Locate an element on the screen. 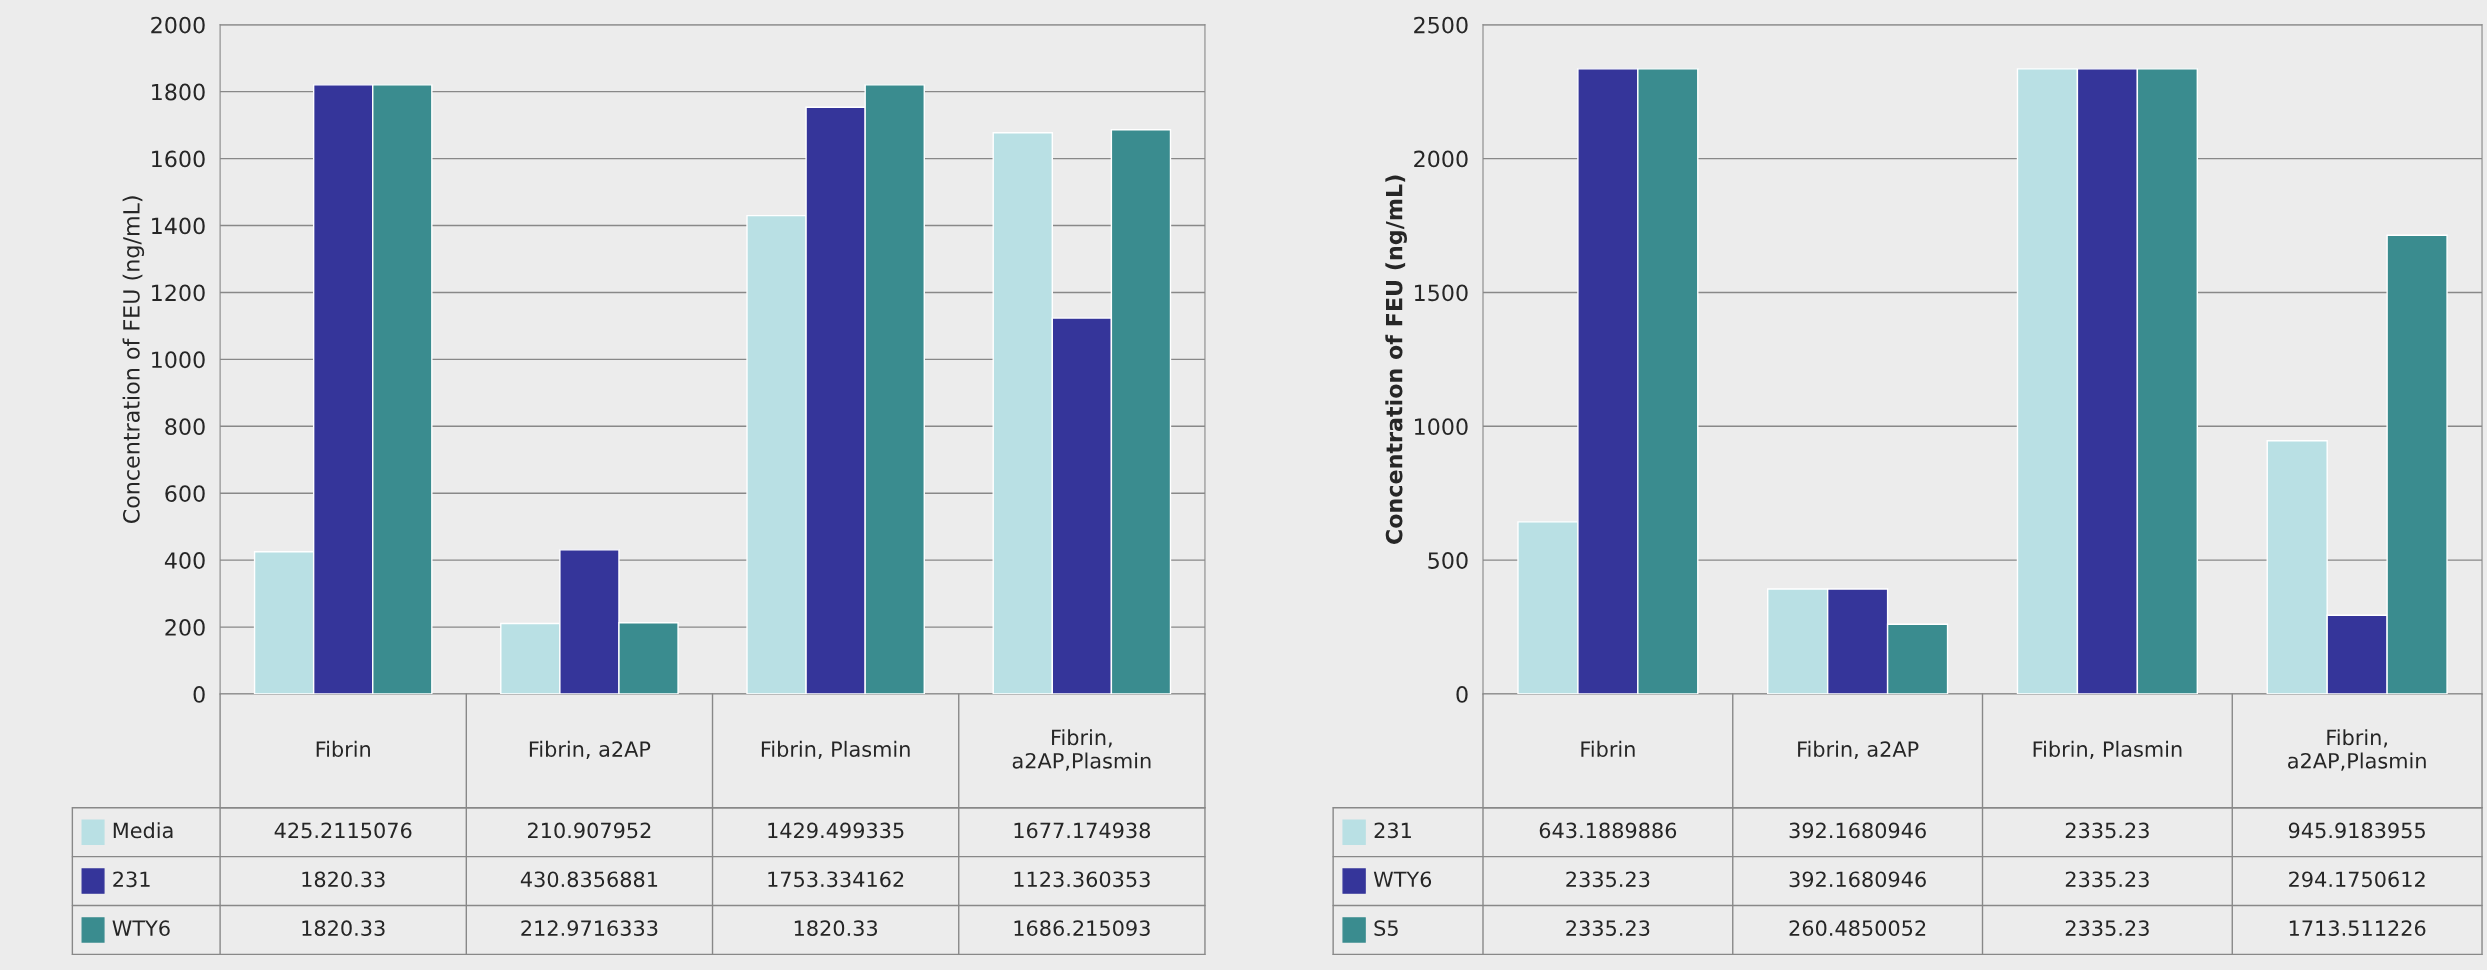  y-tick-label: 1200 is located at coordinates (178, 293).